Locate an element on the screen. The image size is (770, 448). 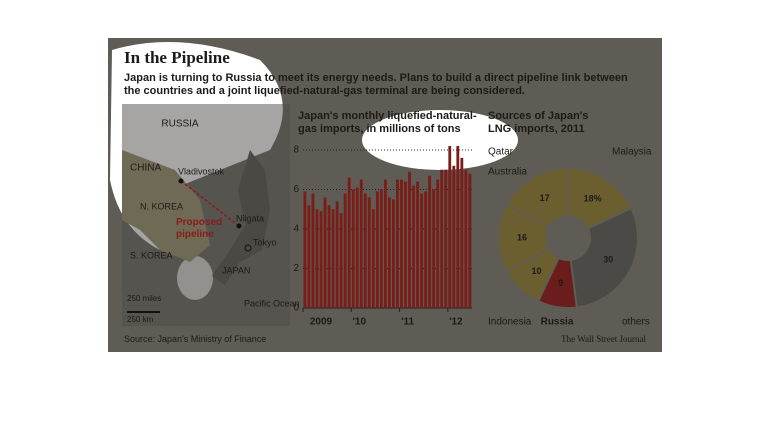
value-label: 30 is located at coordinates (608, 260).